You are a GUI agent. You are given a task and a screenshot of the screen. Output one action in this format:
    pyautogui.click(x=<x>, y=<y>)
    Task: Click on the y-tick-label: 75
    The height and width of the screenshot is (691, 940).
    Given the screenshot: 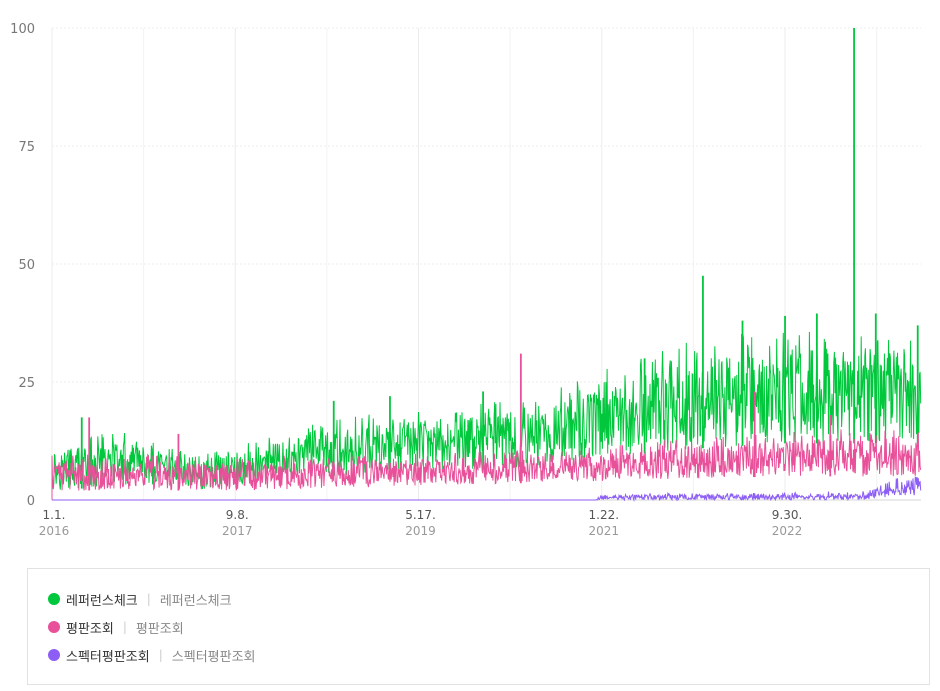 What is the action you would take?
    pyautogui.click(x=26, y=147)
    